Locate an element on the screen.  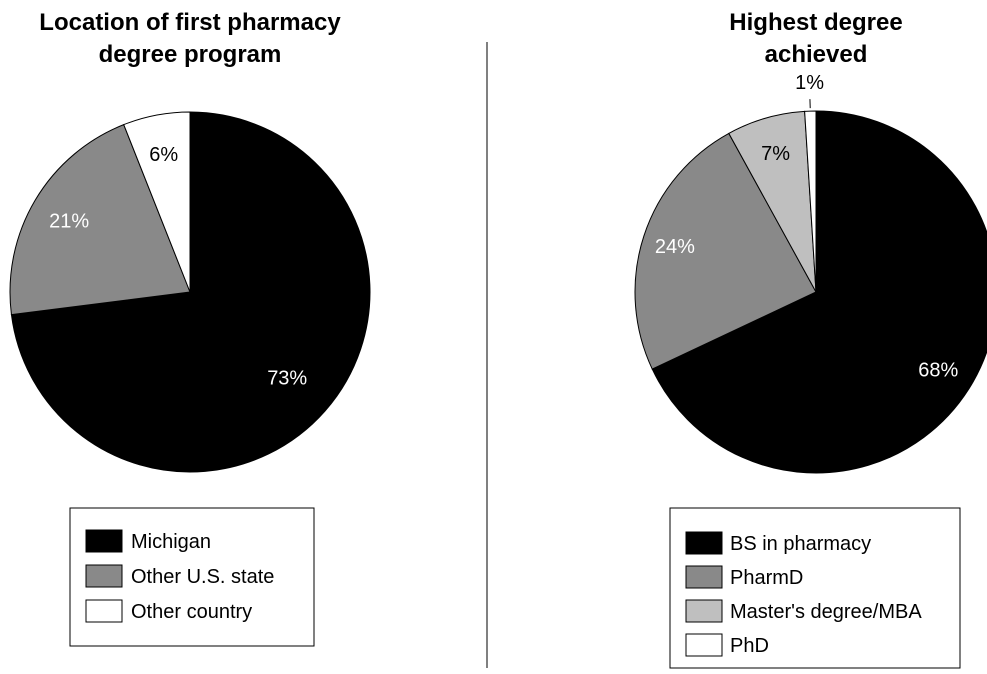
chart-title-line-1: Highest degree is located at coordinates (815, 22).